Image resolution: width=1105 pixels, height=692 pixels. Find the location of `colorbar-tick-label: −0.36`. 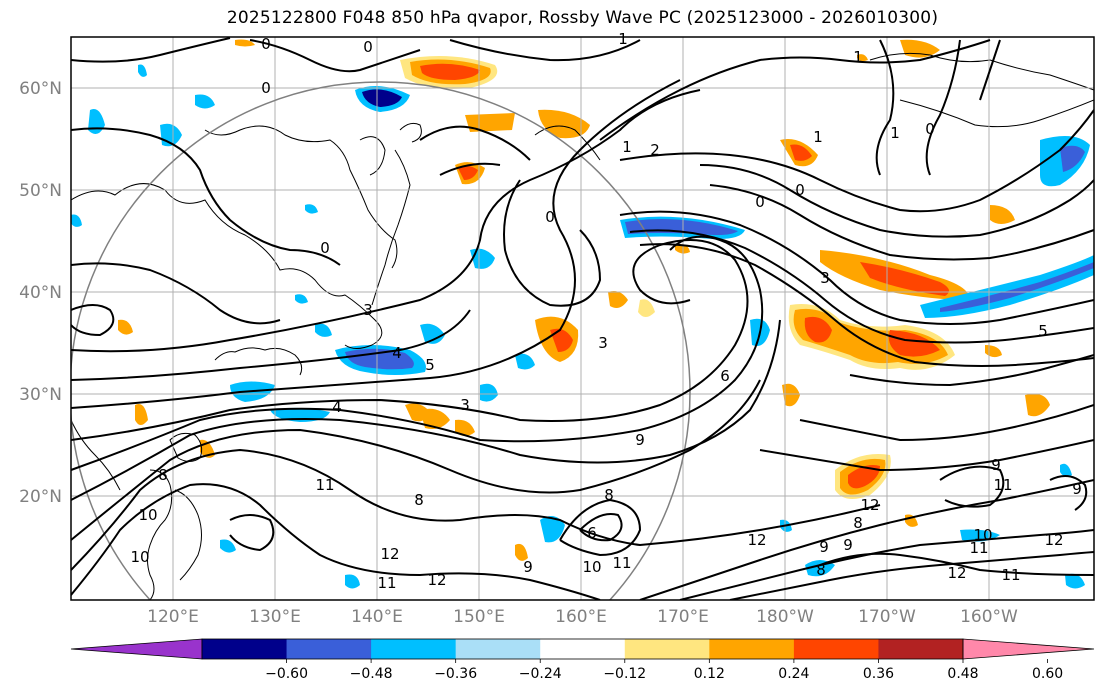

colorbar-tick-label: −0.36 is located at coordinates (455, 674).